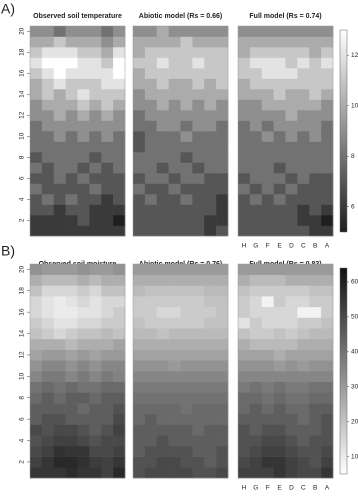  What do you see at coordinates (354, 352) in the screenshot?
I see `colorbar-tick-label: 40` at bounding box center [354, 352].